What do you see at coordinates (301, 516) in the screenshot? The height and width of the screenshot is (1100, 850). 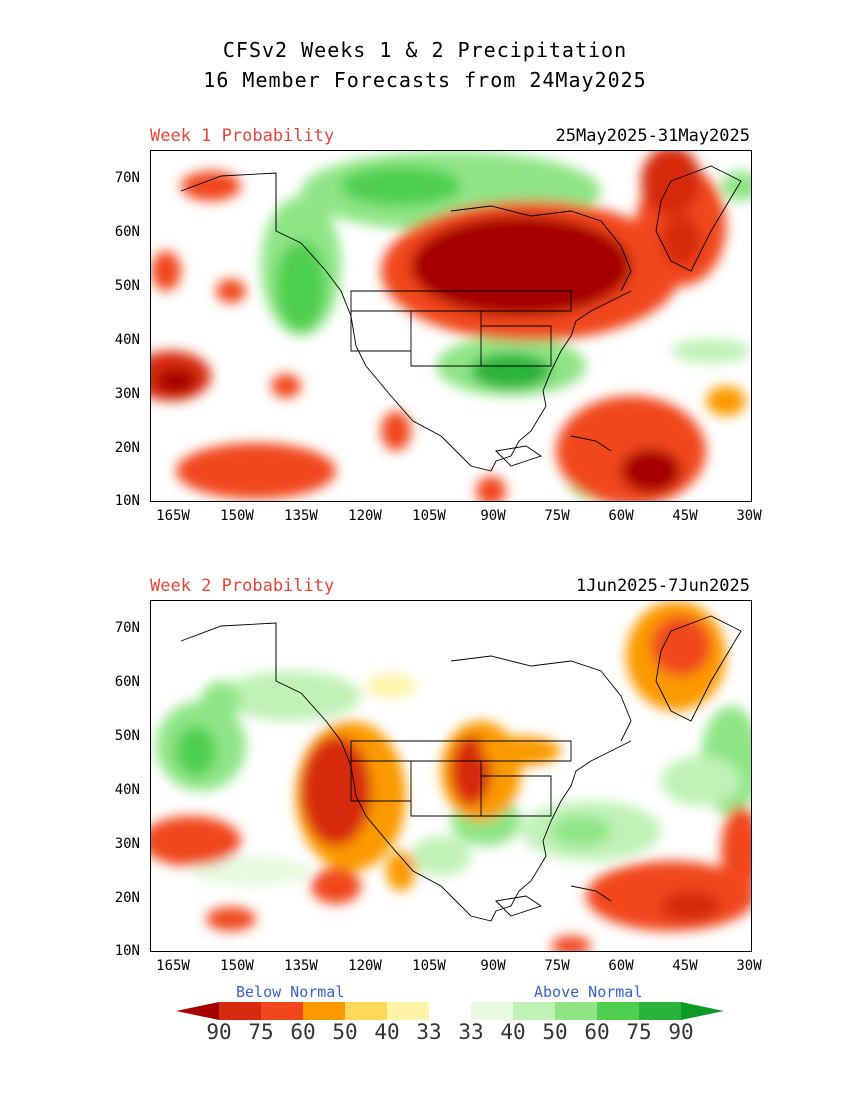 I see `w1-lon-135: 135W` at bounding box center [301, 516].